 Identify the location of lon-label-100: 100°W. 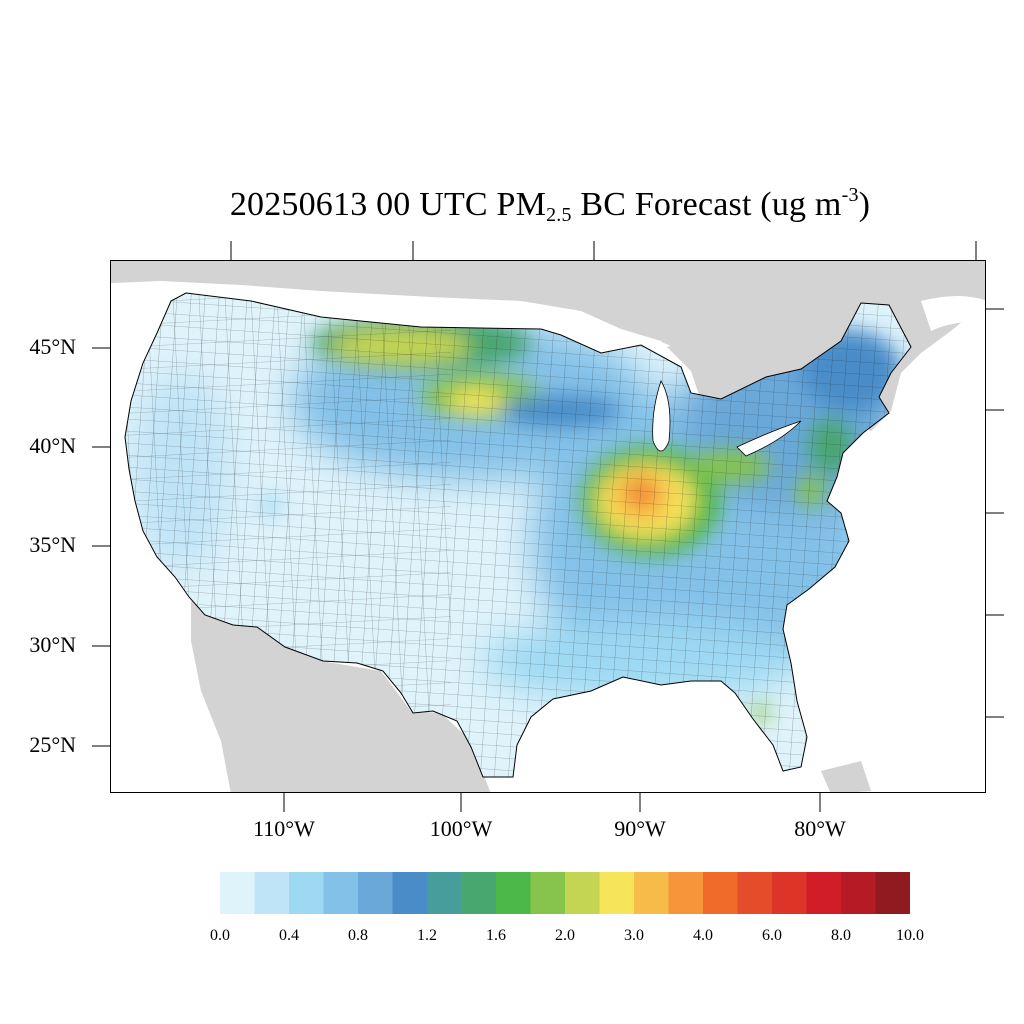
(461, 828).